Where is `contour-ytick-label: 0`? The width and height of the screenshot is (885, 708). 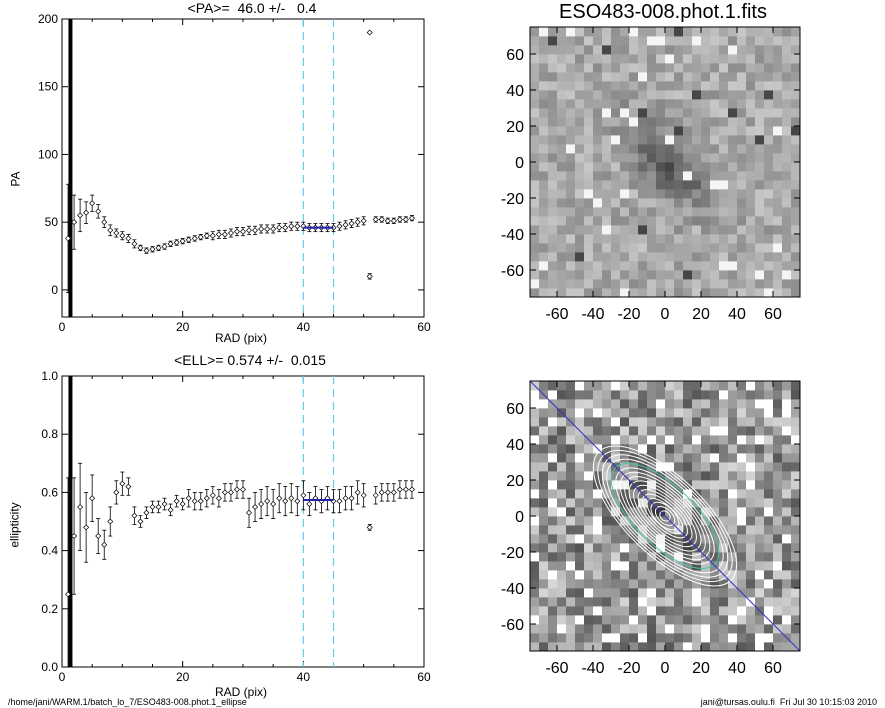 contour-ytick-label: 0 is located at coordinates (519, 517).